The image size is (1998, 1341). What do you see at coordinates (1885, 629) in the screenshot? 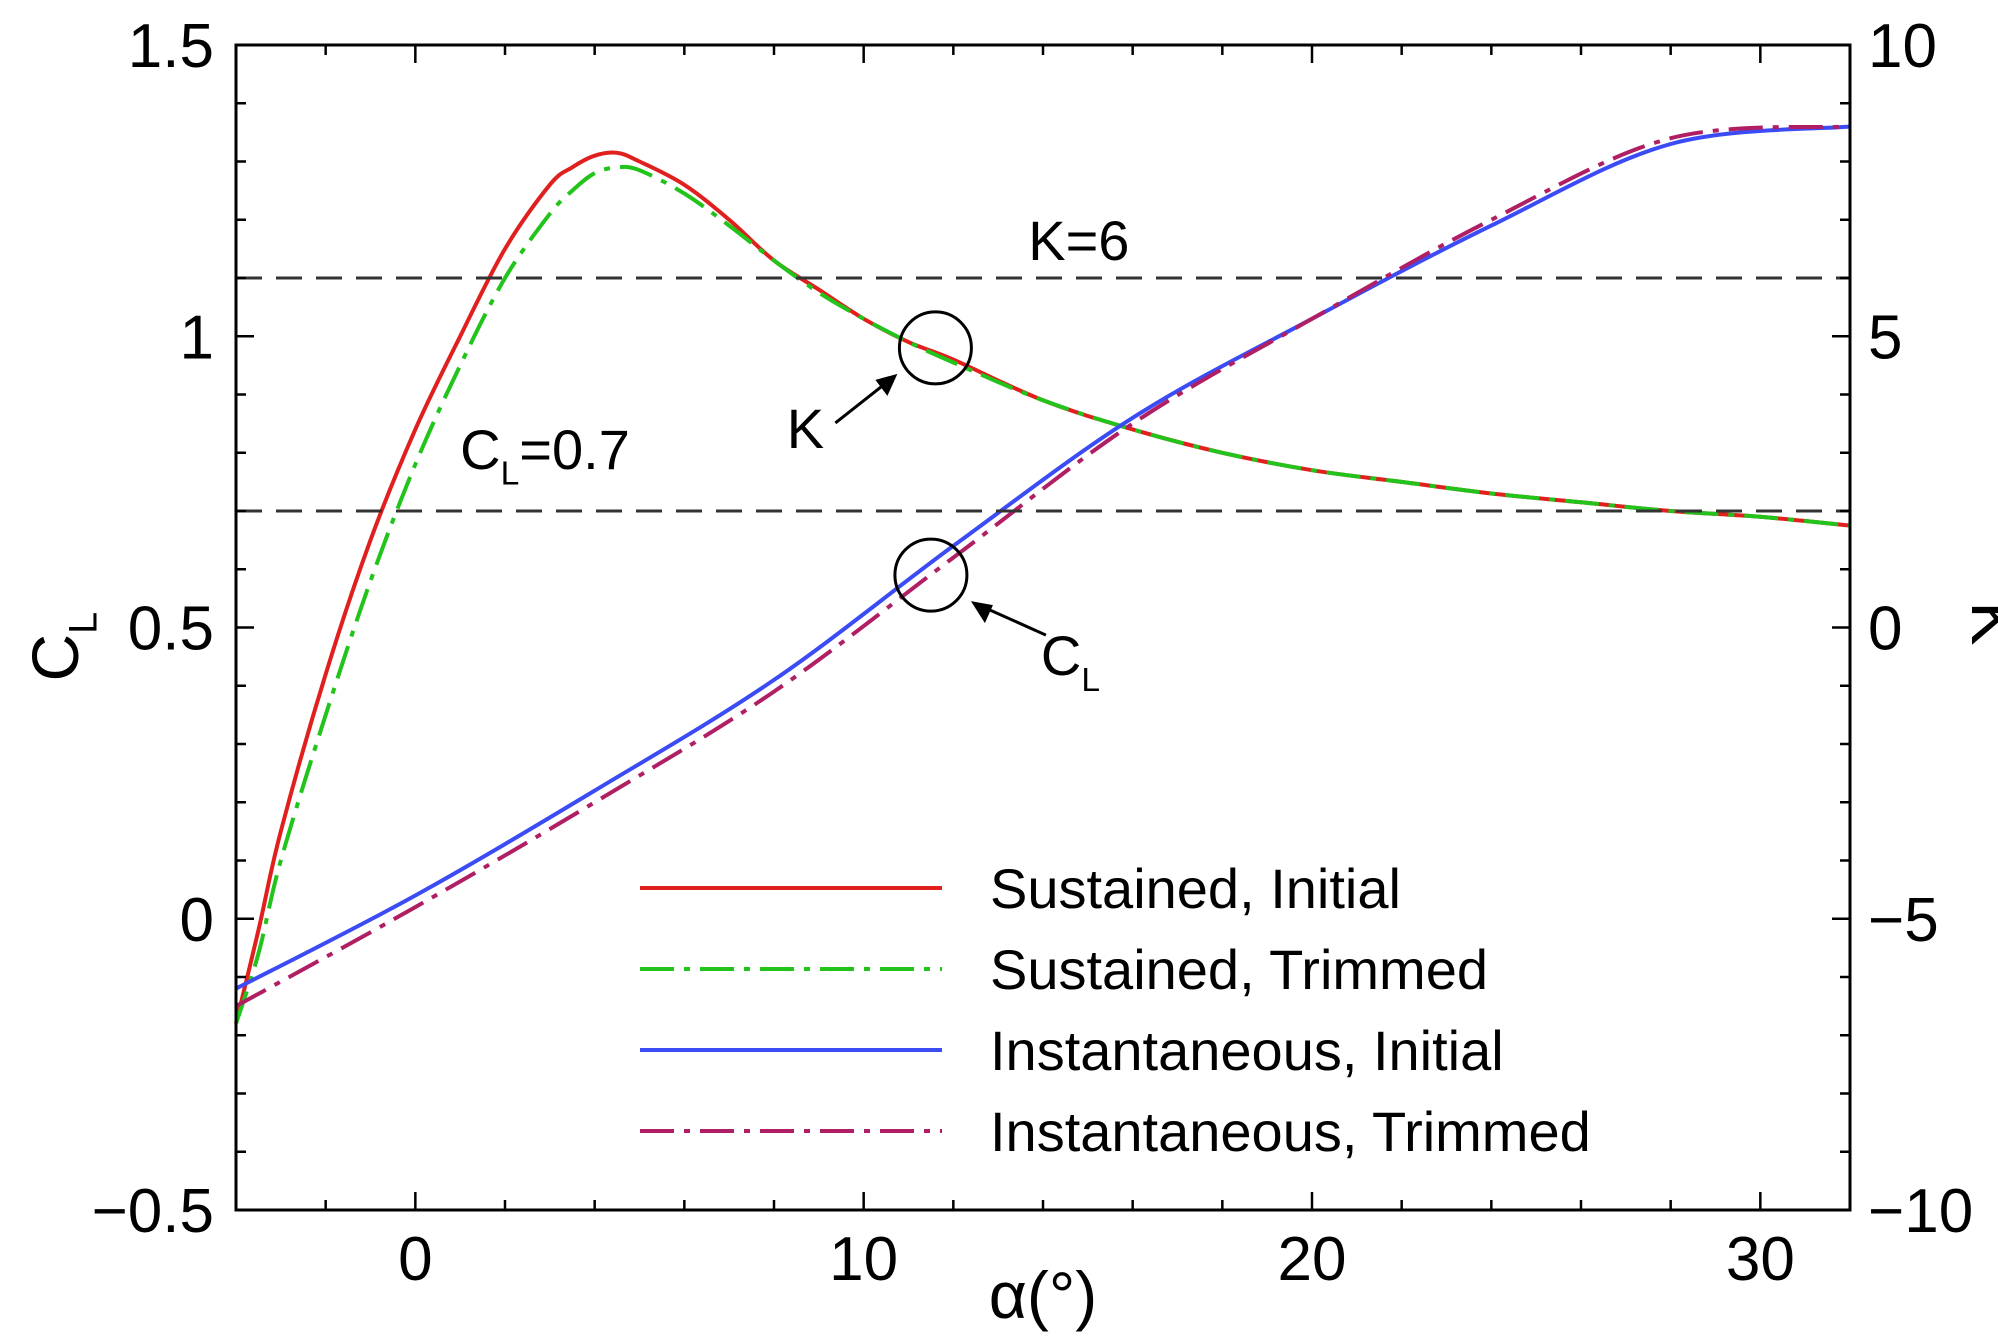
I see `y-tick-label-right: 0` at bounding box center [1885, 629].